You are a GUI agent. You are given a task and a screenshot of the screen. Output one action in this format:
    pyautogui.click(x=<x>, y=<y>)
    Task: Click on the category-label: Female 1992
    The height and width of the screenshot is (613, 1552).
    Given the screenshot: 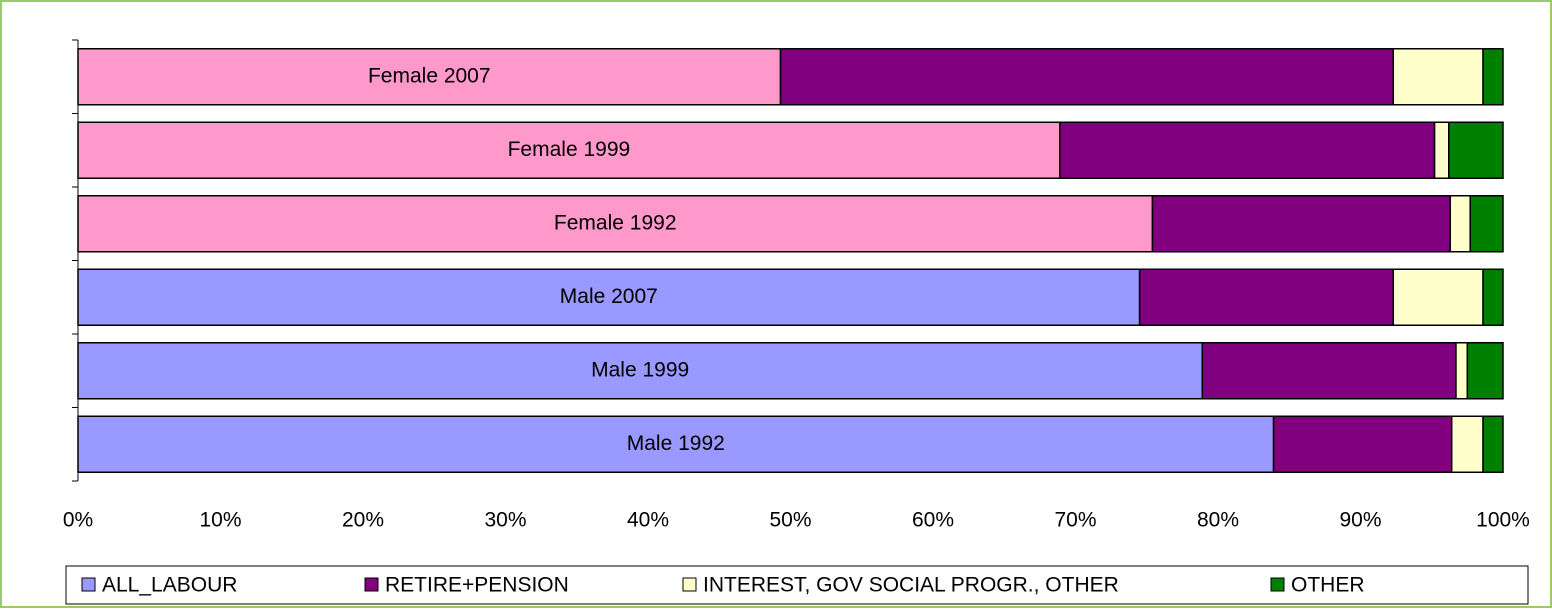 What is the action you would take?
    pyautogui.click(x=615, y=222)
    